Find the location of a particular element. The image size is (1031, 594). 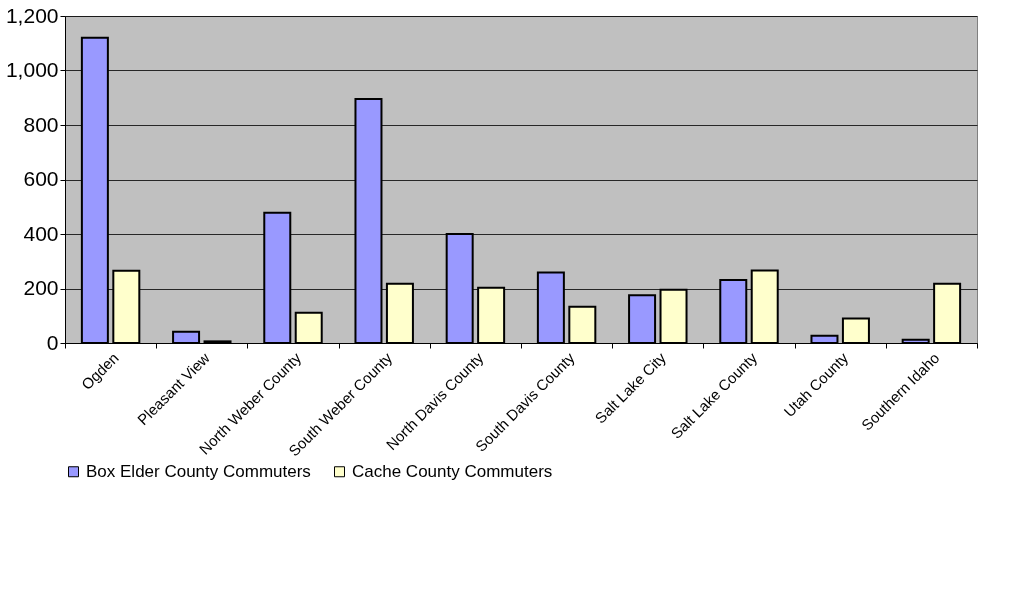

y-tick-label: 1,200 is located at coordinates (32, 15).